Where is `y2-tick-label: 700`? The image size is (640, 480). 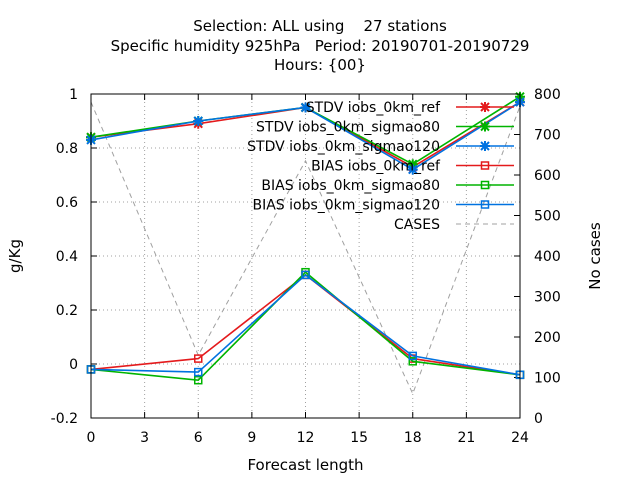
y2-tick-label: 700 is located at coordinates (547, 136).